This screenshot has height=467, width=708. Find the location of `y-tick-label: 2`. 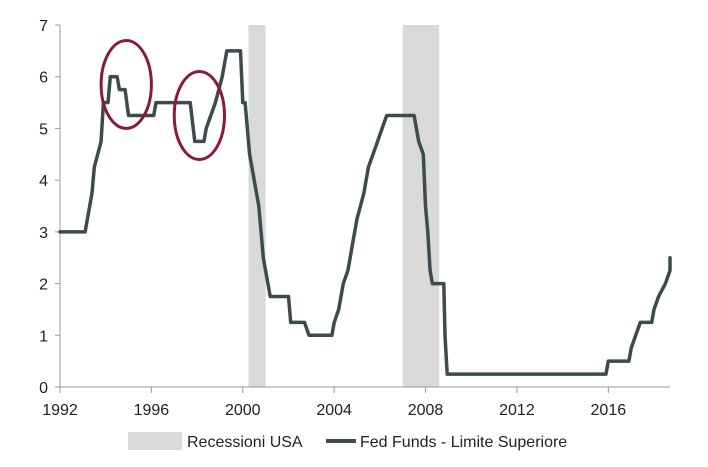

y-tick-label: 2 is located at coordinates (43, 285).